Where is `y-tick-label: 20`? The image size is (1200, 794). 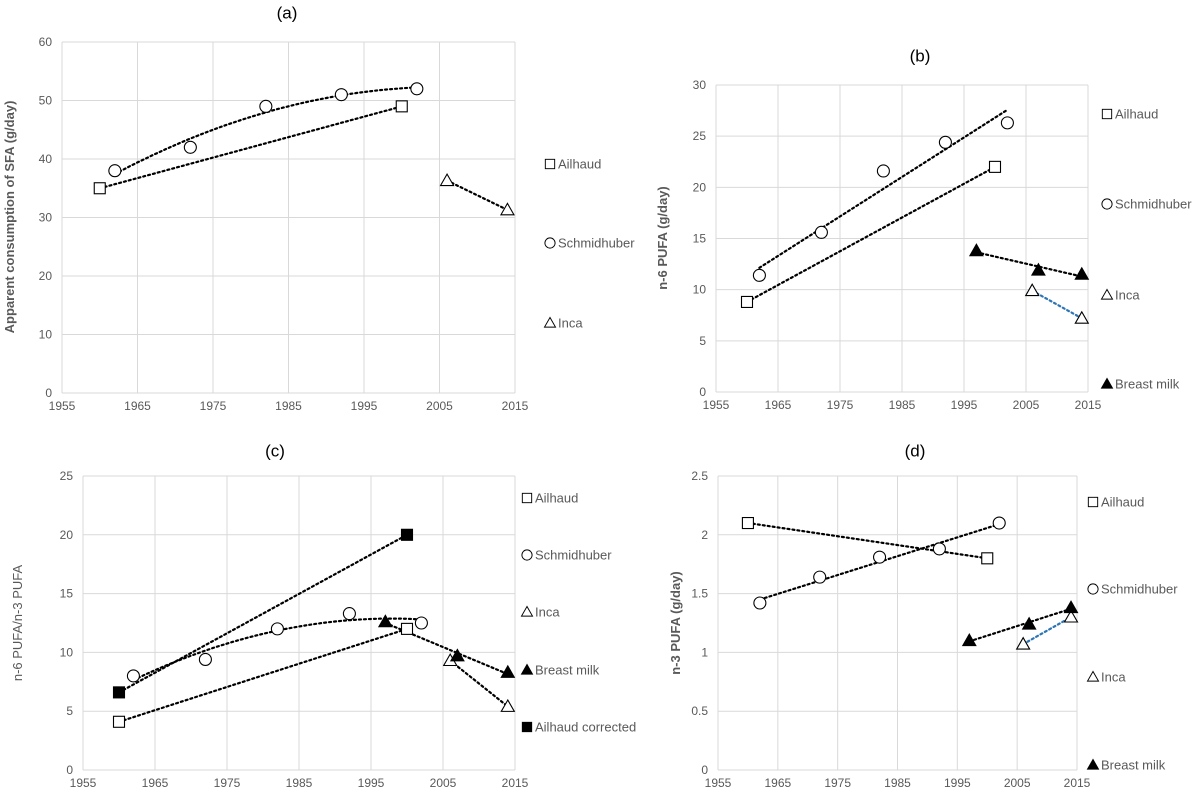 y-tick-label: 20 is located at coordinates (67, 535).